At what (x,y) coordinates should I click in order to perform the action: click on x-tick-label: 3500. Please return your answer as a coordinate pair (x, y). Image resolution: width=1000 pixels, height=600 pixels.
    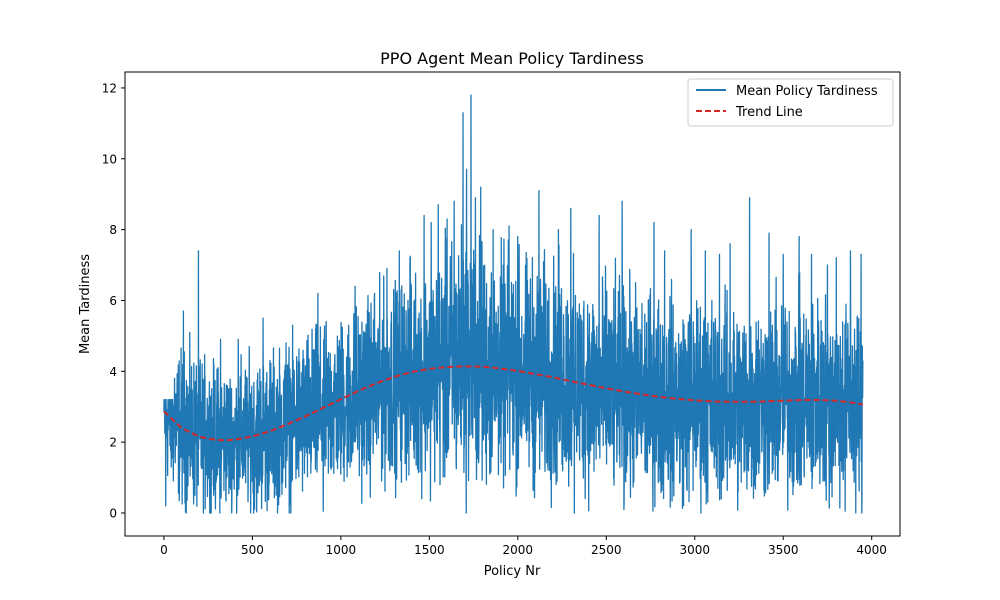
    Looking at the image, I should click on (783, 550).